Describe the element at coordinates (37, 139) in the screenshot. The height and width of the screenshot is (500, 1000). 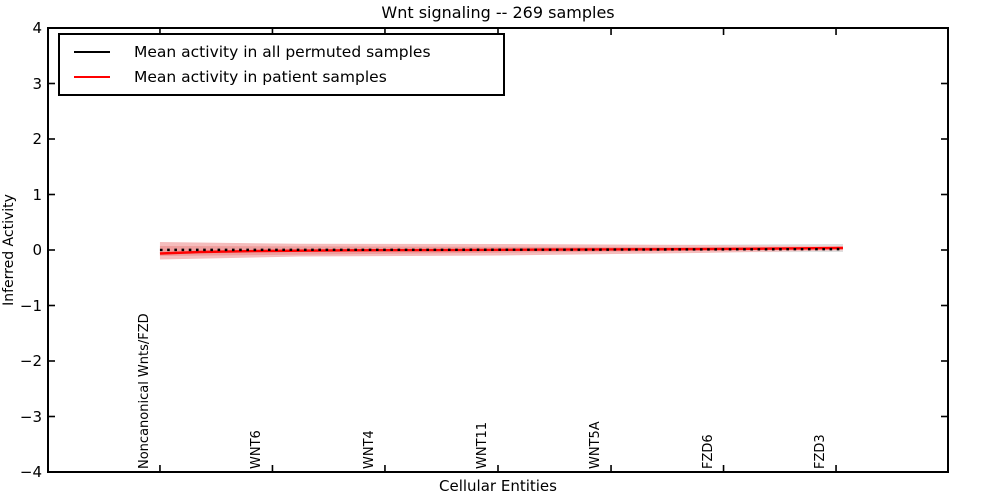
I see `y-tick-label: 2` at that location.